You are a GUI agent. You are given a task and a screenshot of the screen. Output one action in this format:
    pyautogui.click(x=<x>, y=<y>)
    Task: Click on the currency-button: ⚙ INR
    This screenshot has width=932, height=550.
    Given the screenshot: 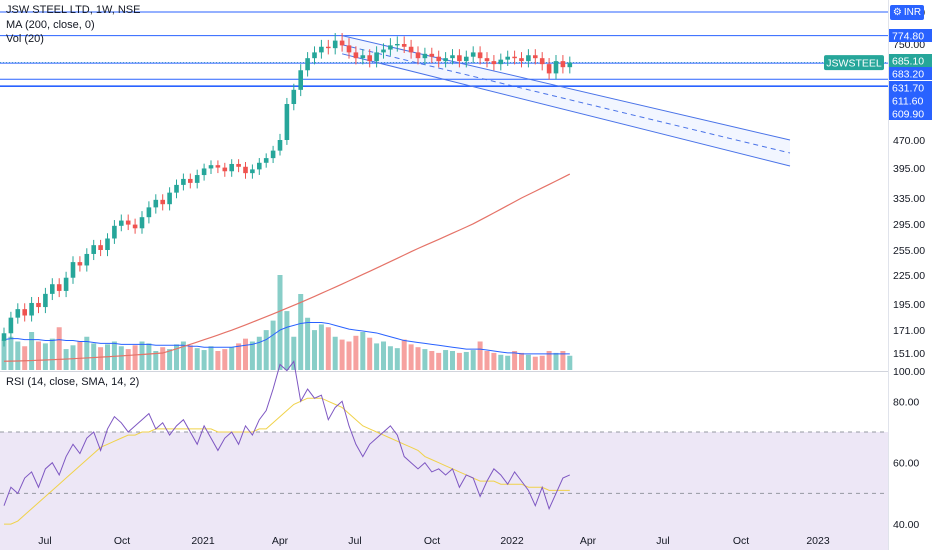 What is the action you would take?
    pyautogui.click(x=907, y=12)
    